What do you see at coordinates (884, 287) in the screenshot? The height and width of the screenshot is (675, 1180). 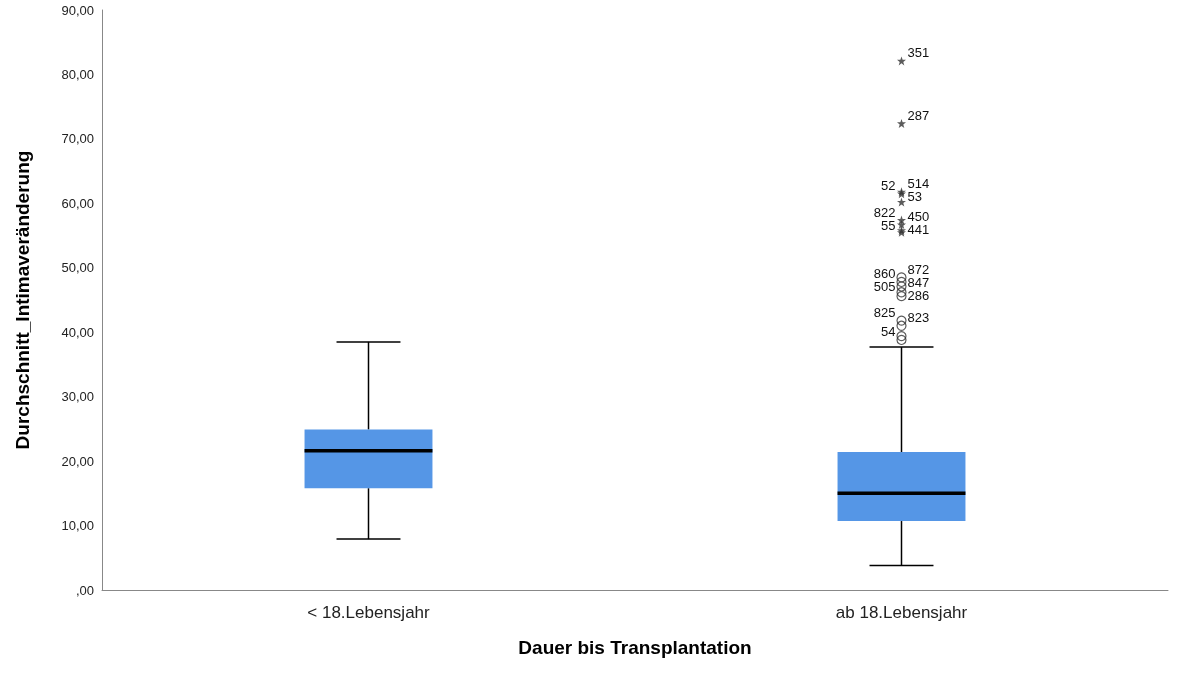 I see `annotation: 505` at bounding box center [884, 287].